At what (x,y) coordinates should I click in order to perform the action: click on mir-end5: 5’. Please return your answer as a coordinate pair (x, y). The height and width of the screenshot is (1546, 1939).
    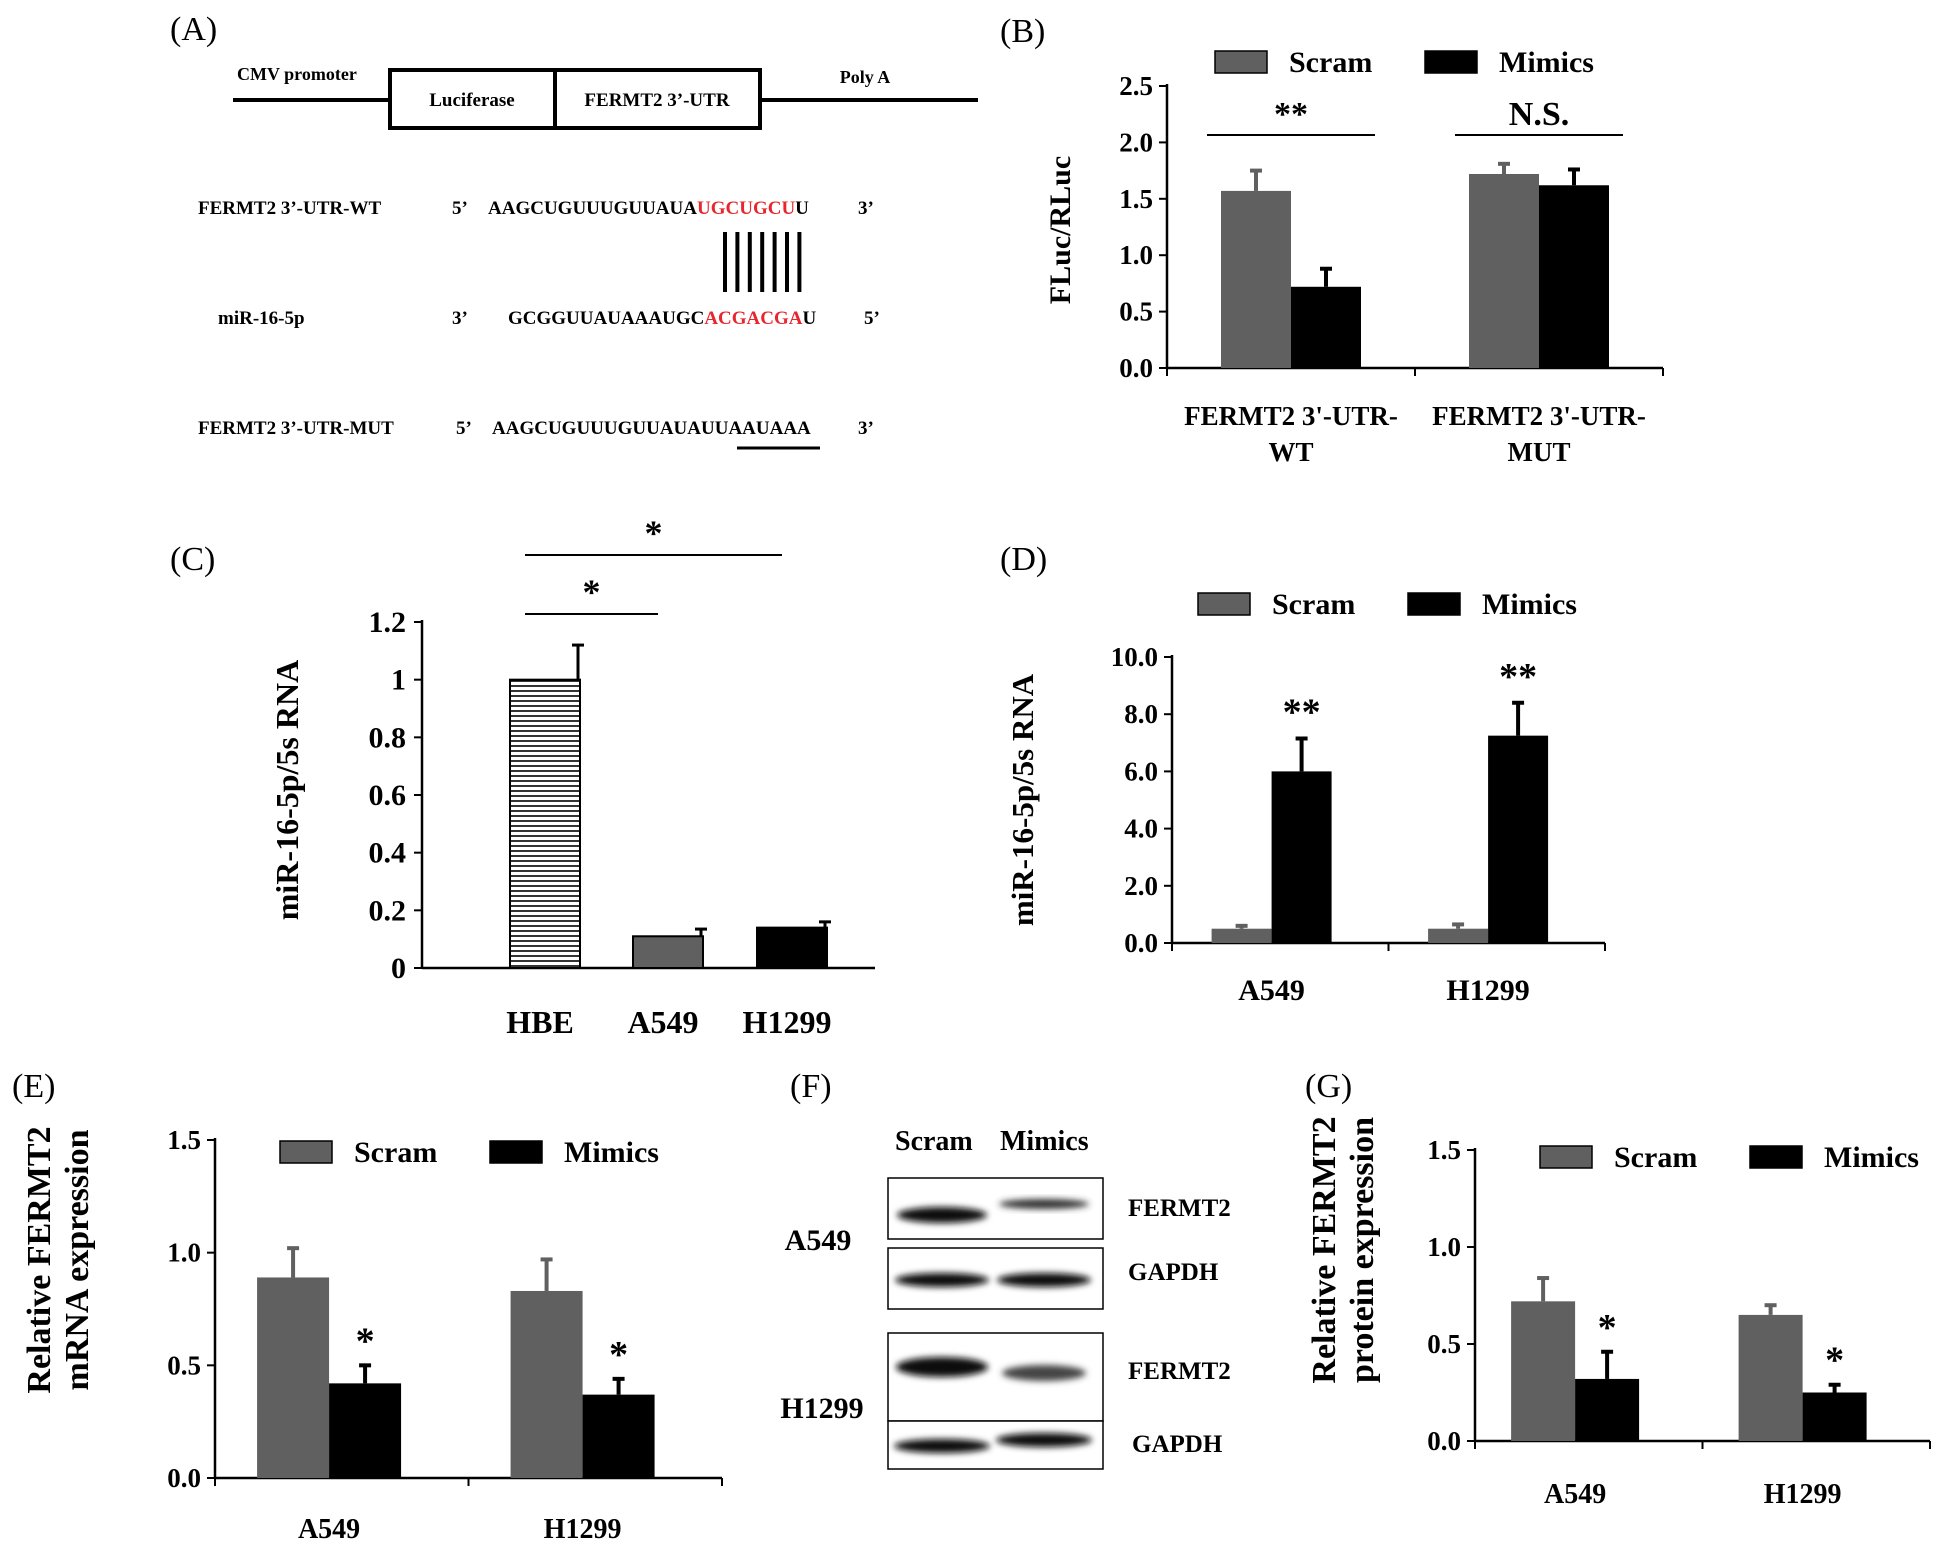
    Looking at the image, I should click on (872, 318).